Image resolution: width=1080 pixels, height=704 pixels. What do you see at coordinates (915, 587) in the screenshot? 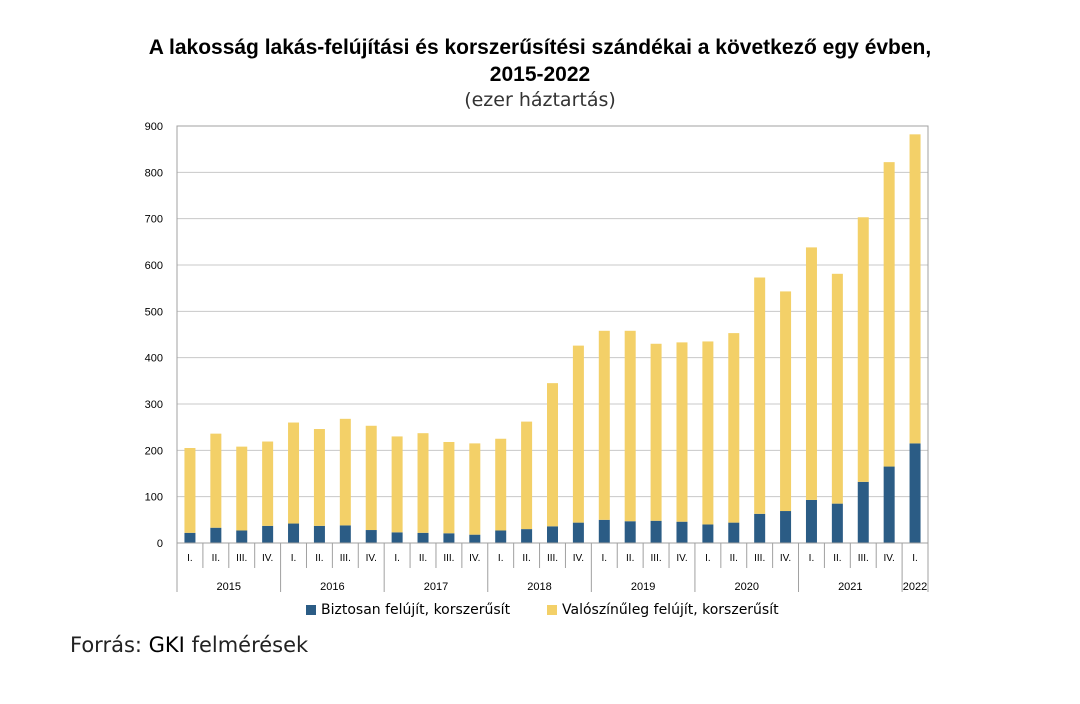
I see `year-tick-label: 2022` at bounding box center [915, 587].